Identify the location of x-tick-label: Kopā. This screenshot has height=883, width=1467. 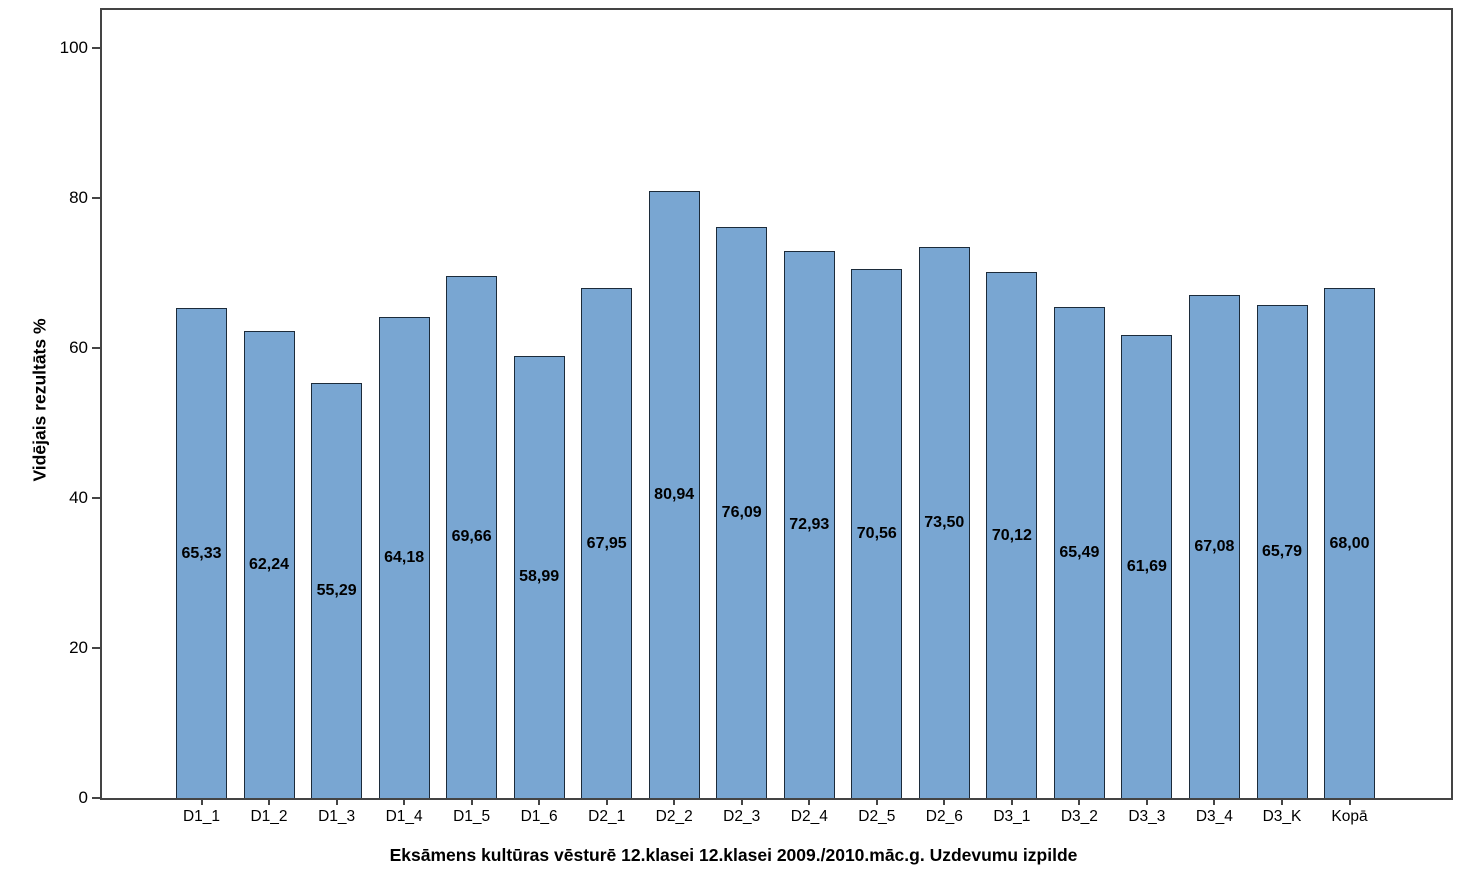
(1349, 816).